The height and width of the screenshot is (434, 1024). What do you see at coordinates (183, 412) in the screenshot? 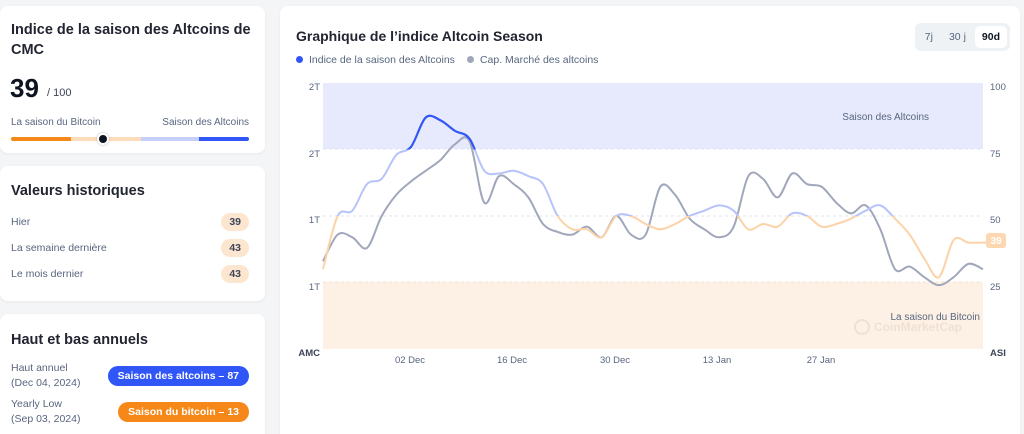
I see `yearly-low-badge: Saison du bitcoin – 13` at bounding box center [183, 412].